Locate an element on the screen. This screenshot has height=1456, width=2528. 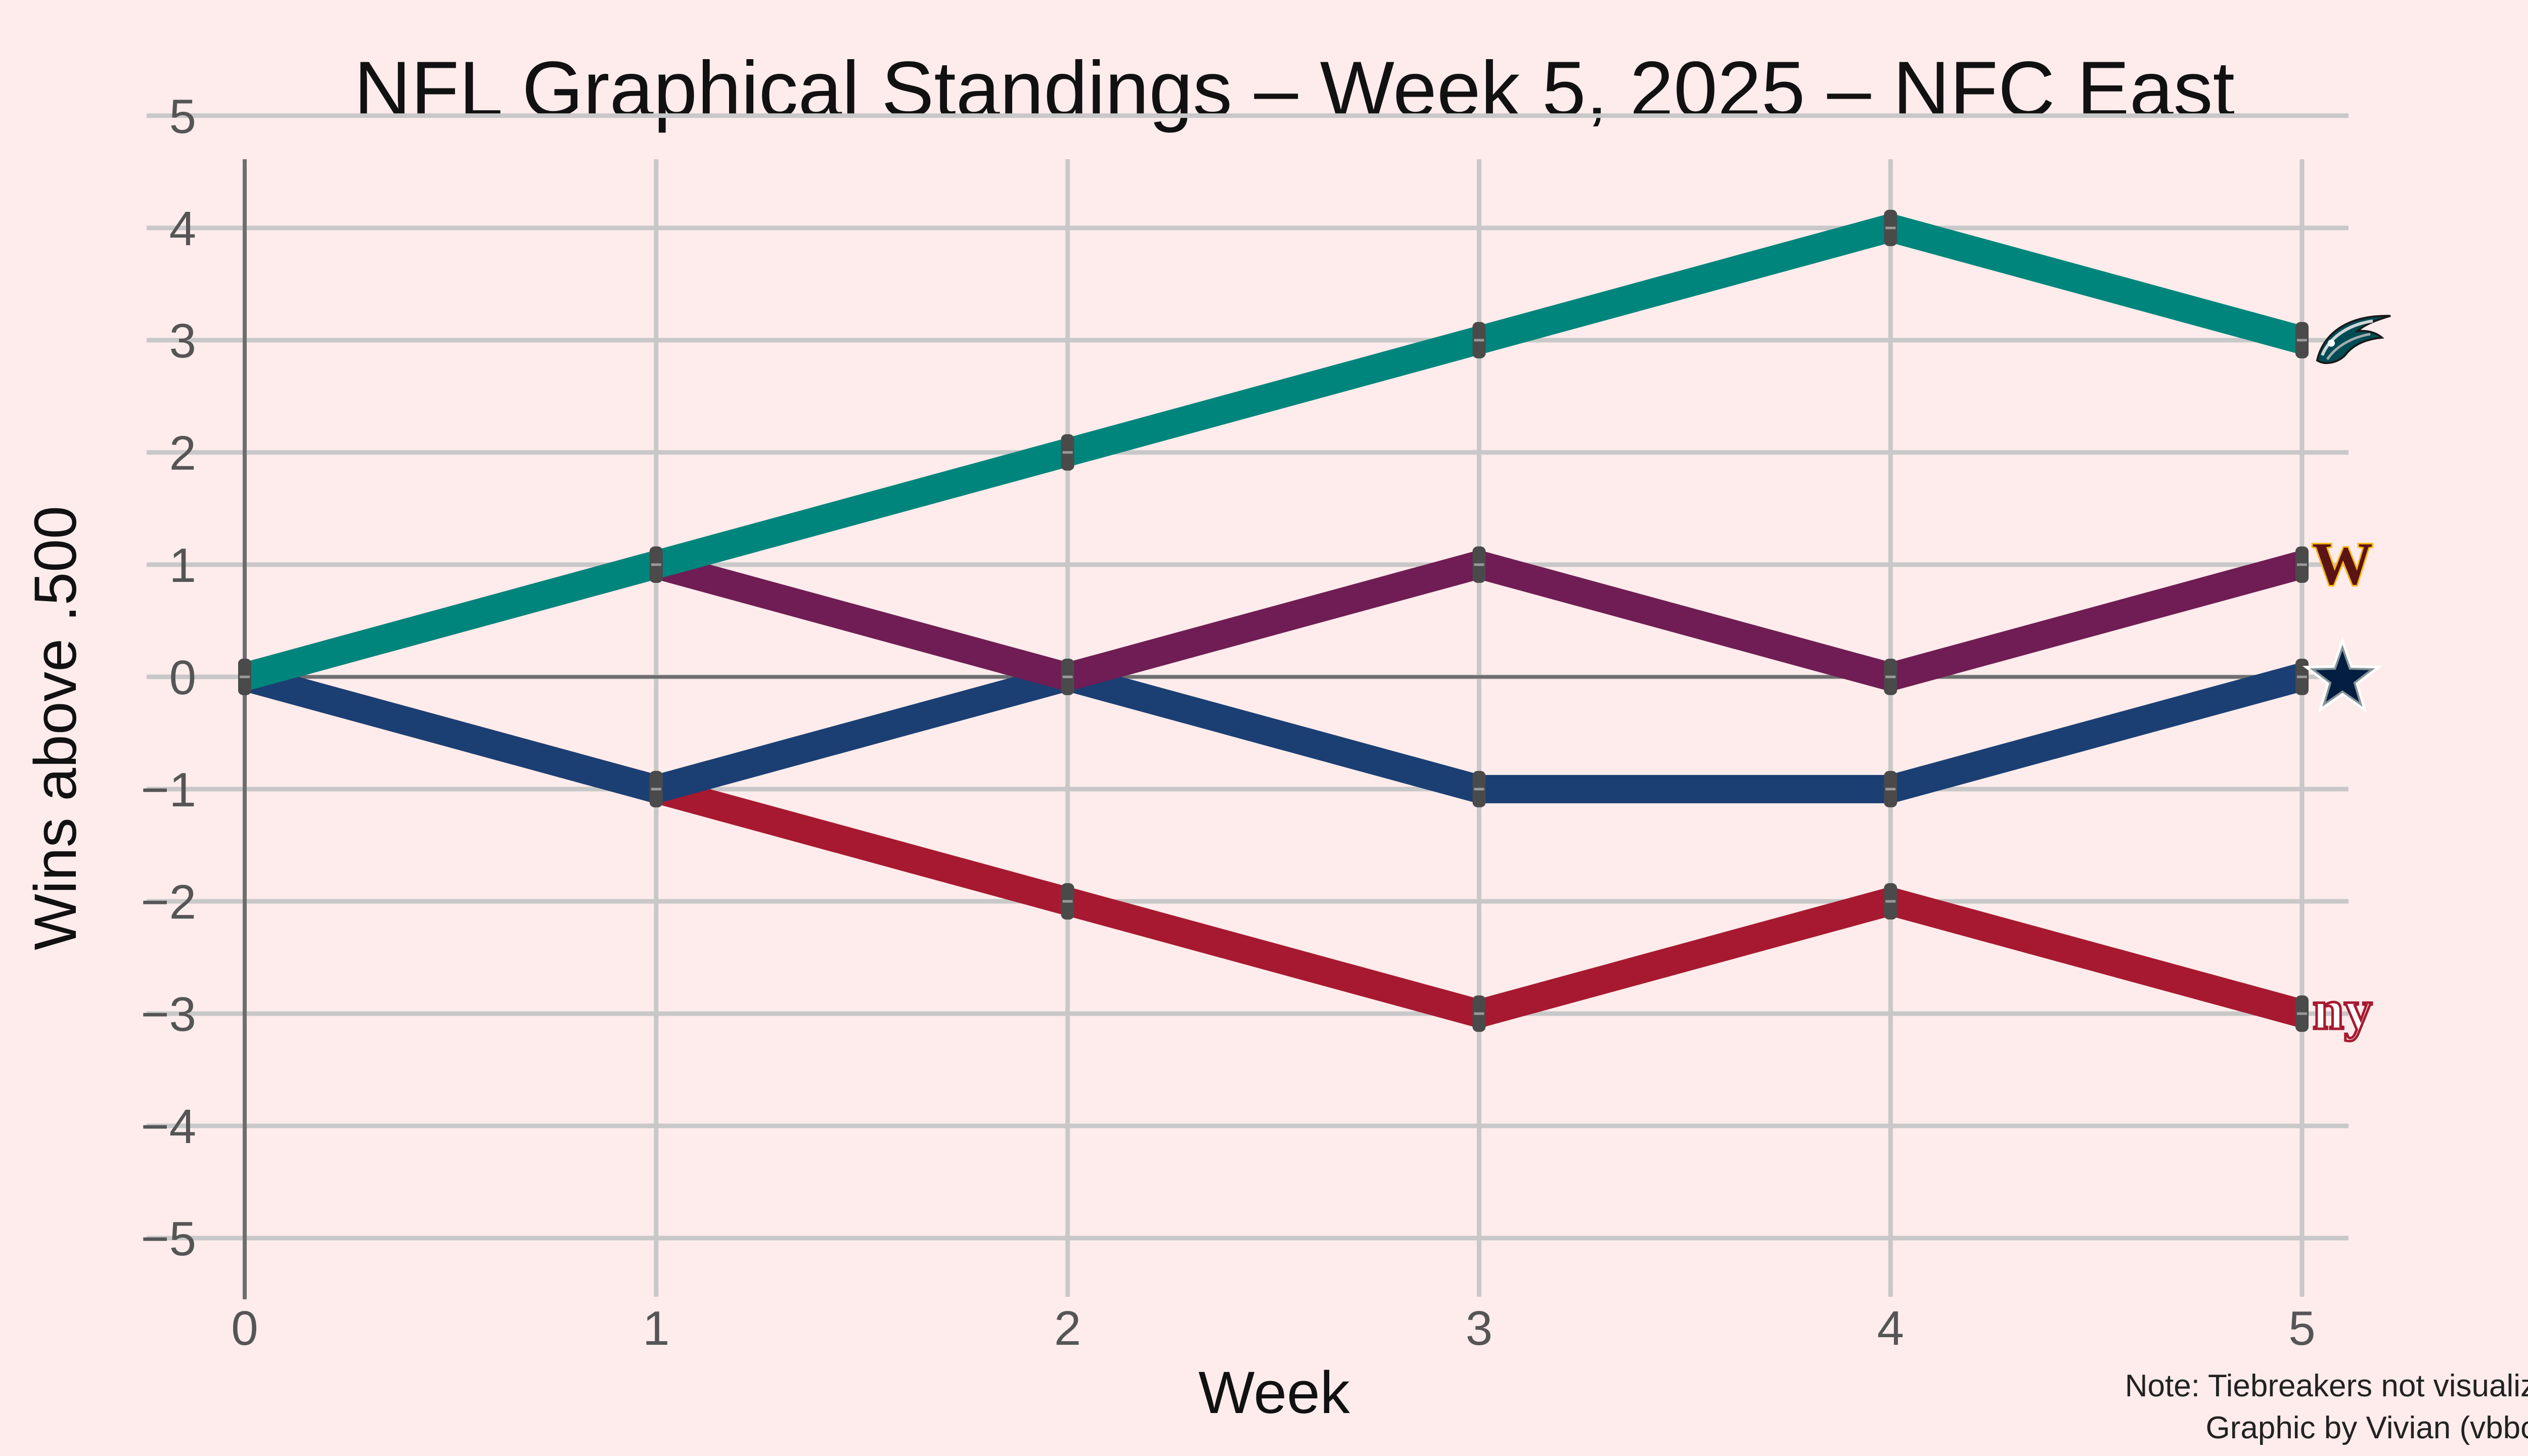
y-tick-label: 5 is located at coordinates (183, 116).